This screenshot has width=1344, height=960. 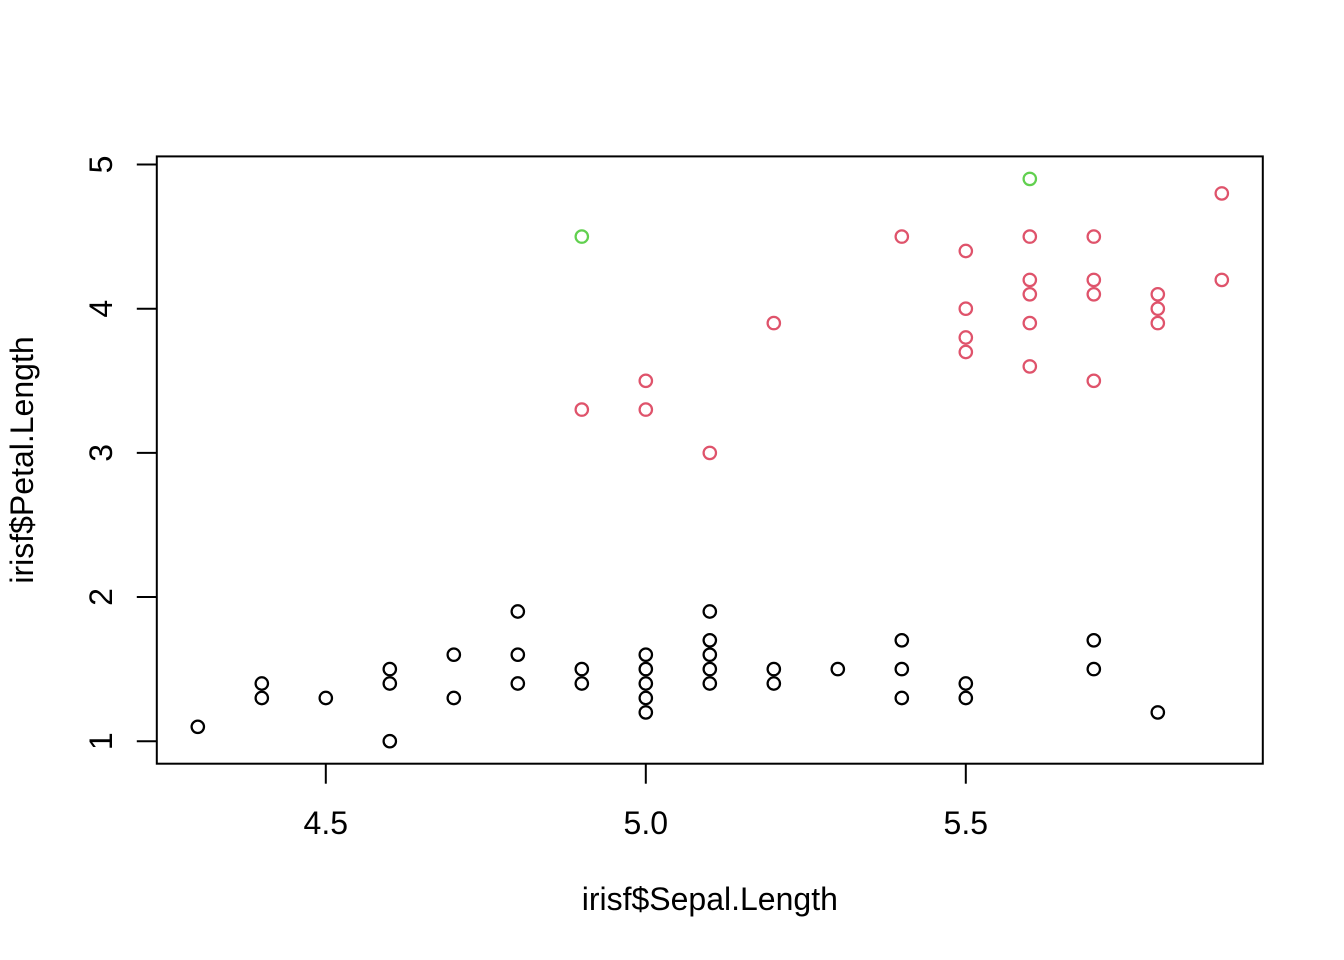 What do you see at coordinates (710, 899) in the screenshot?
I see `svg-text: irisf$Sepal.Length` at bounding box center [710, 899].